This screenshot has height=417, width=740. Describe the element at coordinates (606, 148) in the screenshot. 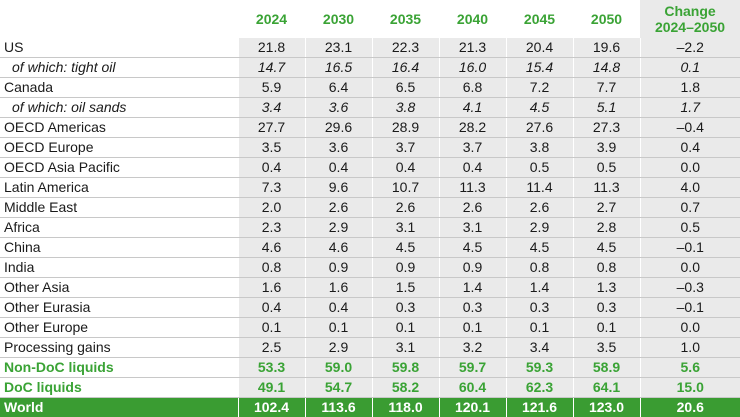

I see `value-cell: 3.9` at that location.